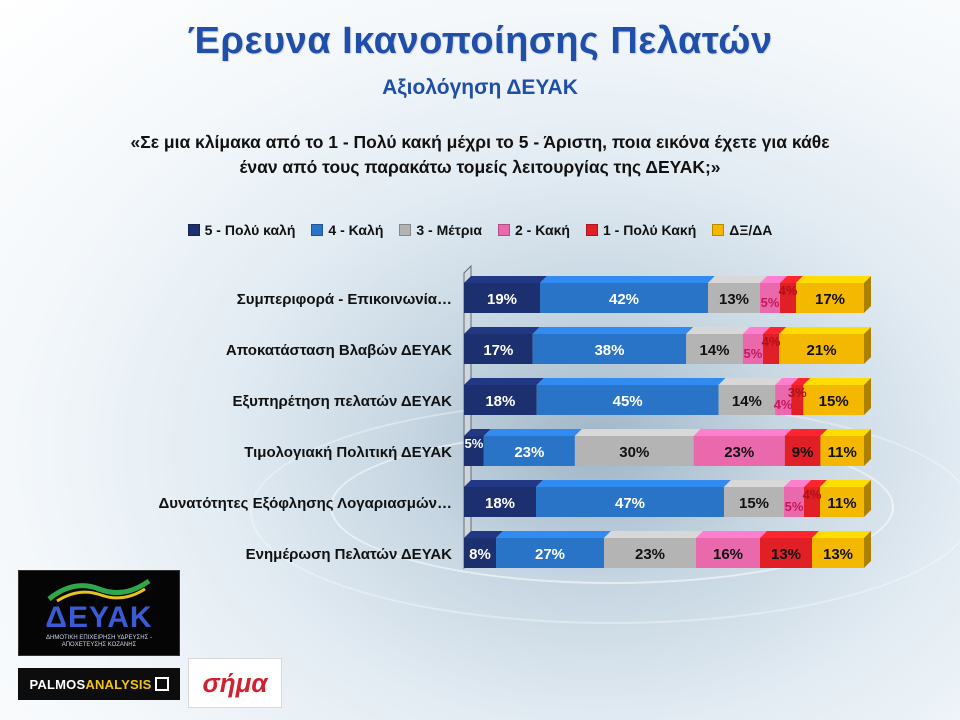 Image resolution: width=960 pixels, height=720 pixels. Describe the element at coordinates (449, 230) in the screenshot. I see `legend-label: 3 - Μέτρια` at that location.